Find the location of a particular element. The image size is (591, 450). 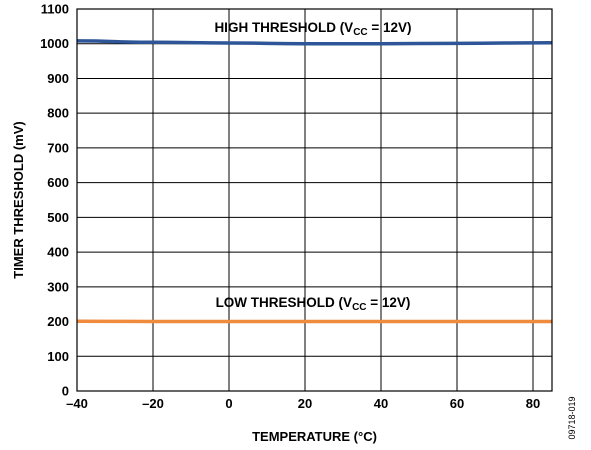

x-tick-label: 20 is located at coordinates (305, 403).